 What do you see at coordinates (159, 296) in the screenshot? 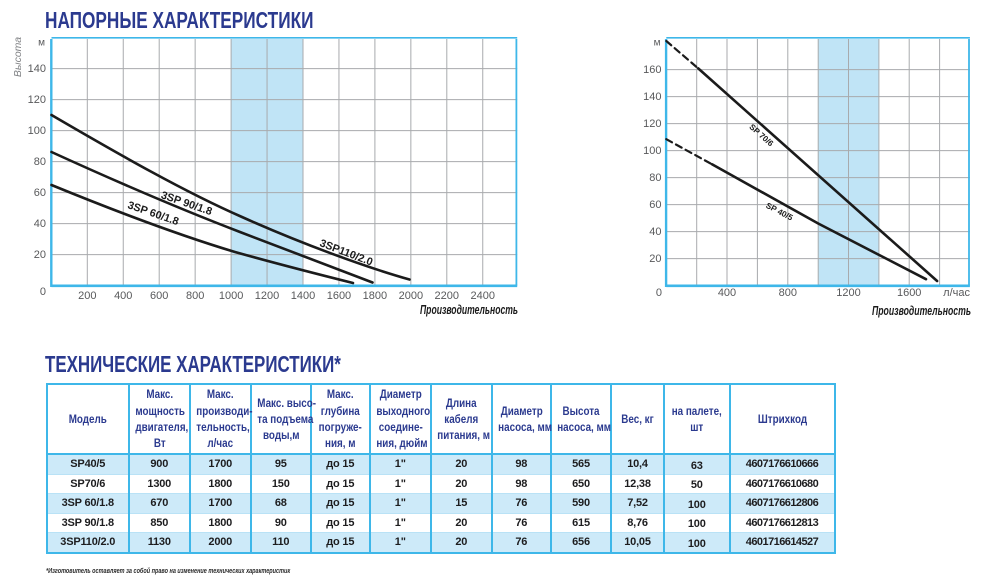
I see `svg-text: 600` at bounding box center [159, 296].